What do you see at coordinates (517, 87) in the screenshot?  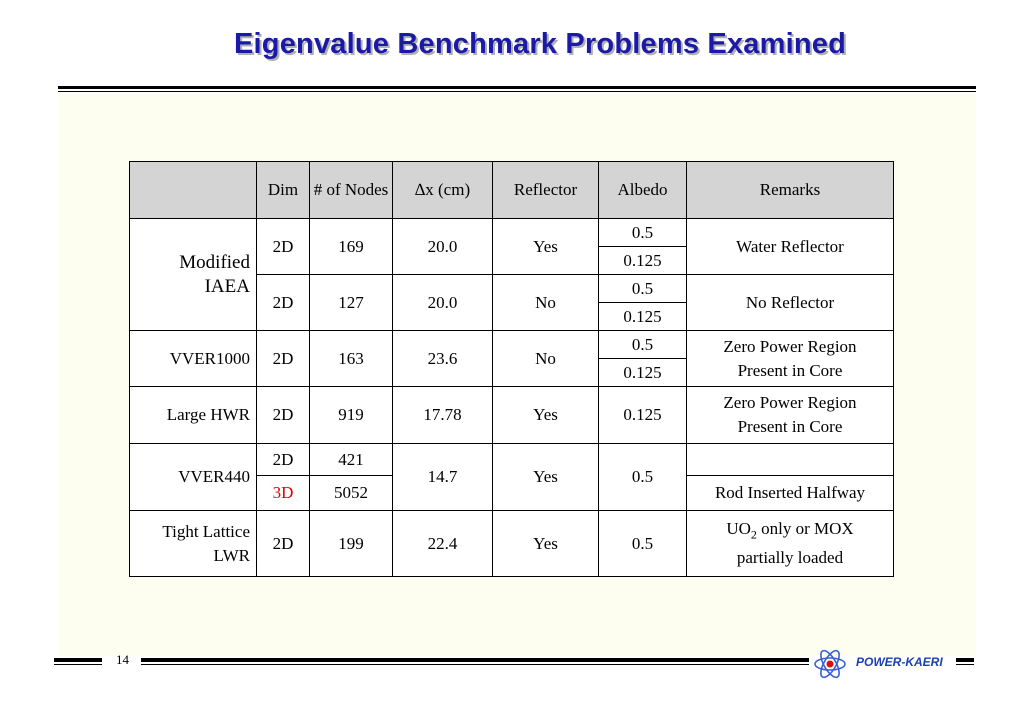 I see `title-divider` at bounding box center [517, 87].